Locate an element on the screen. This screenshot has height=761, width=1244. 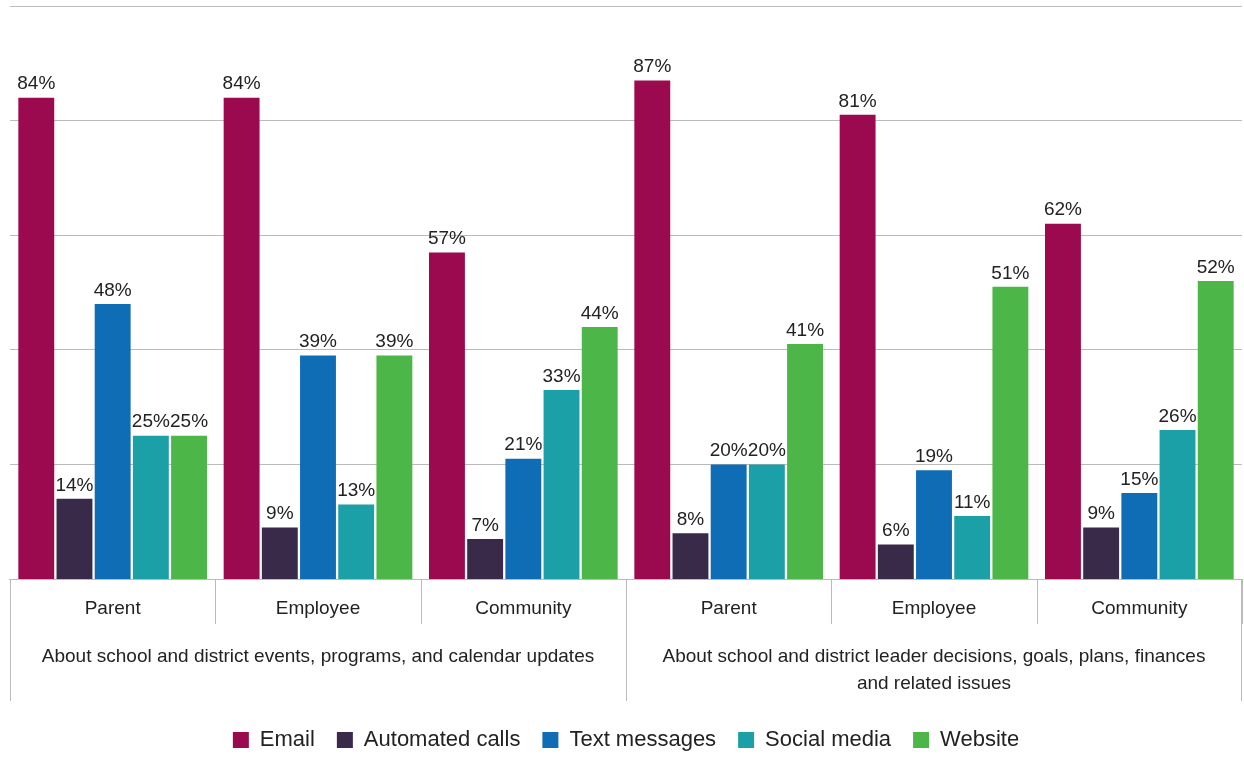
data-label: 19% is located at coordinates (934, 455).